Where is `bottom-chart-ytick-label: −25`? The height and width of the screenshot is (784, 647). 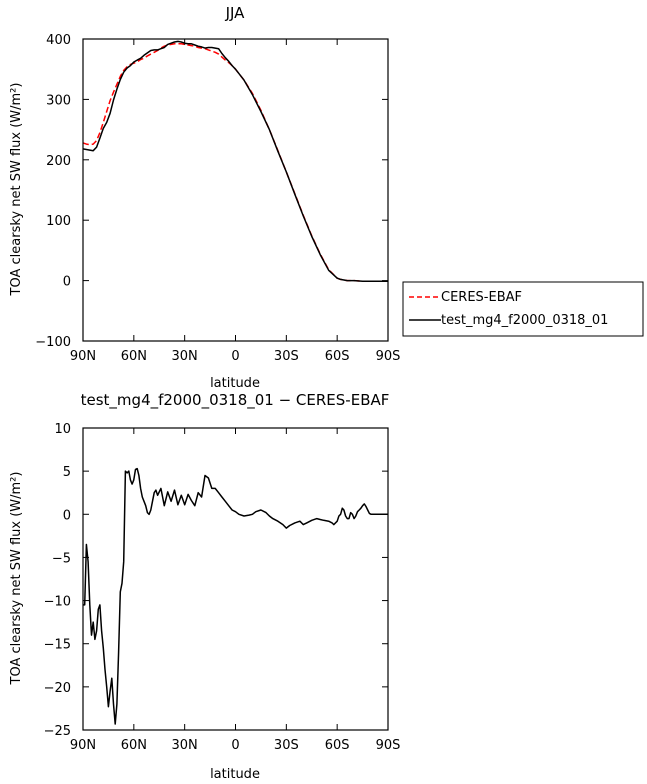 bottom-chart-ytick-label: −25 is located at coordinates (57, 731).